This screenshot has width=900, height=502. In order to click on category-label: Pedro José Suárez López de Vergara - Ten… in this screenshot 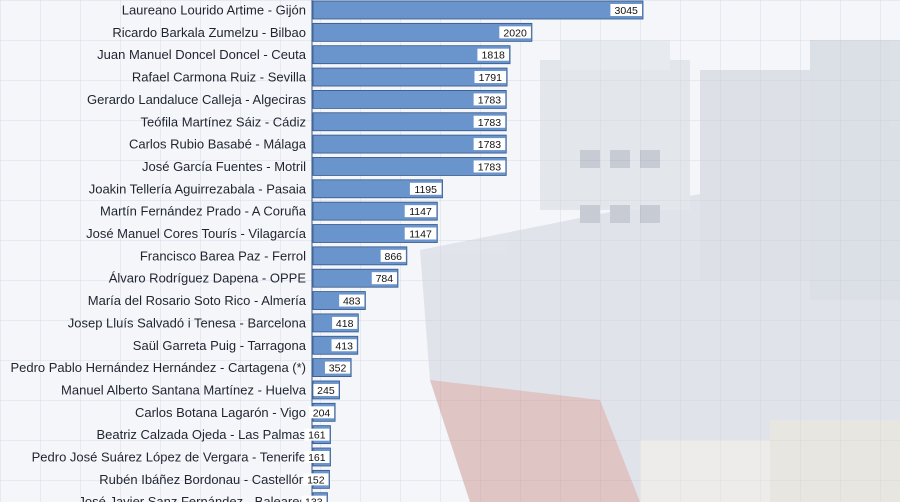, I will do `click(169, 457)`.